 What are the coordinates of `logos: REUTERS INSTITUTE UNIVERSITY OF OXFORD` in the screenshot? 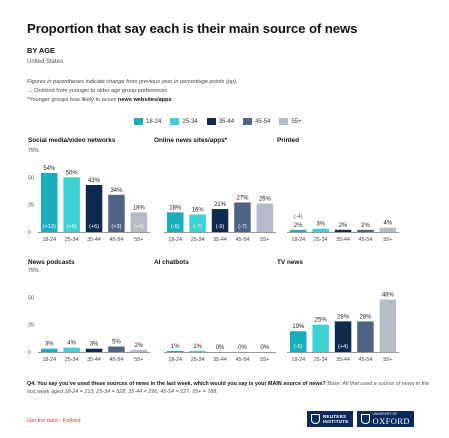 It's located at (360, 419).